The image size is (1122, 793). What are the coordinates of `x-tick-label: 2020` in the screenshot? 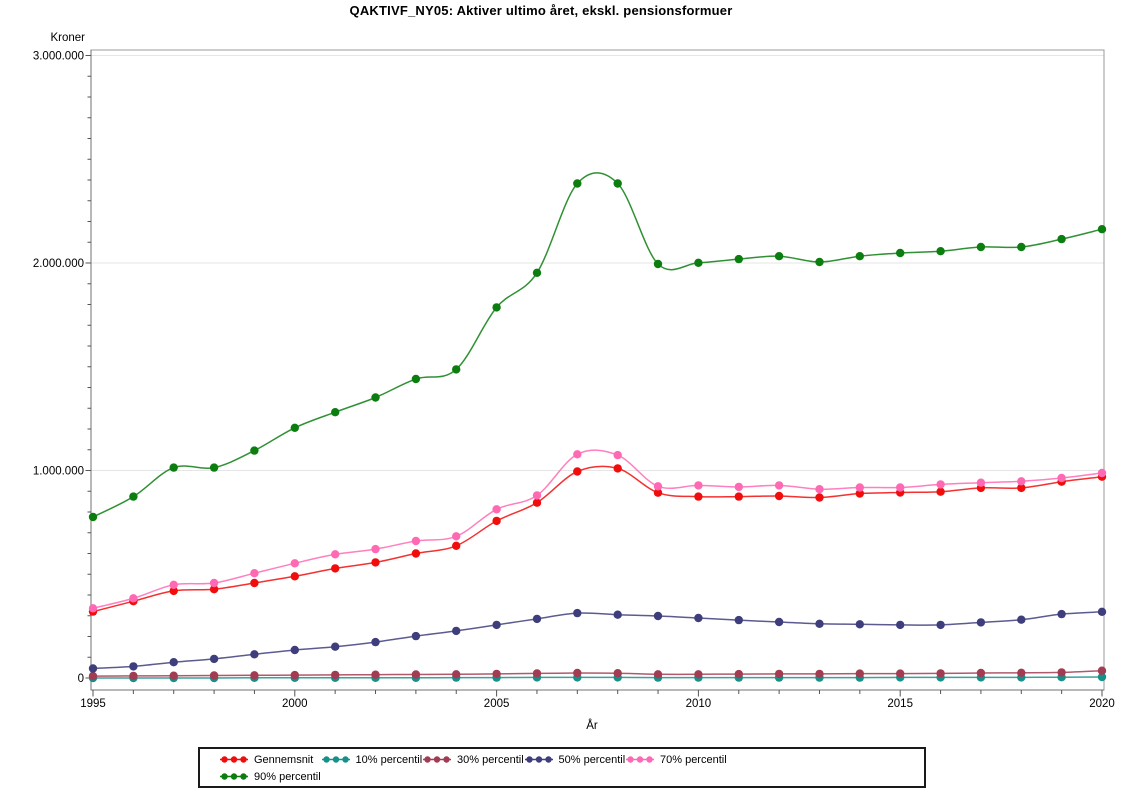 It's located at (1102, 704).